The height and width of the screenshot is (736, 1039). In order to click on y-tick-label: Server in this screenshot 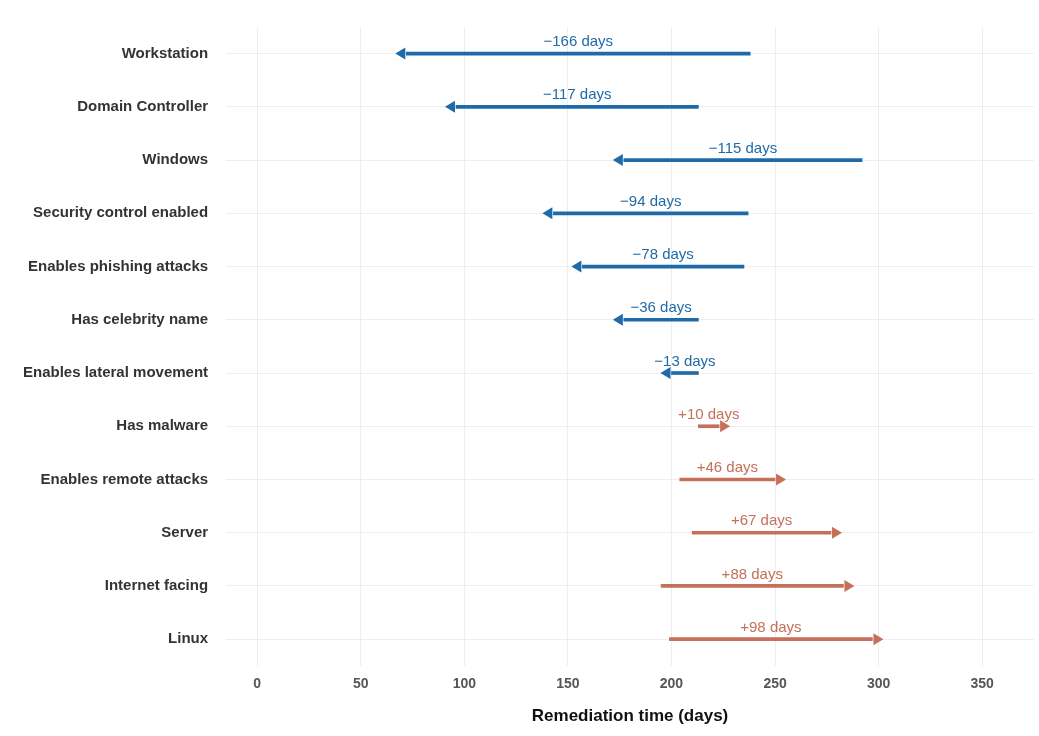, I will do `click(185, 531)`.